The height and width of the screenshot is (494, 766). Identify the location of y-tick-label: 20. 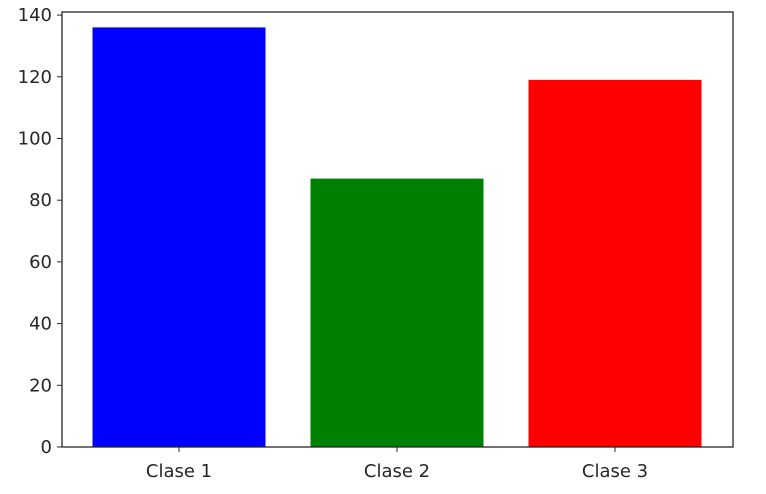
(40, 385).